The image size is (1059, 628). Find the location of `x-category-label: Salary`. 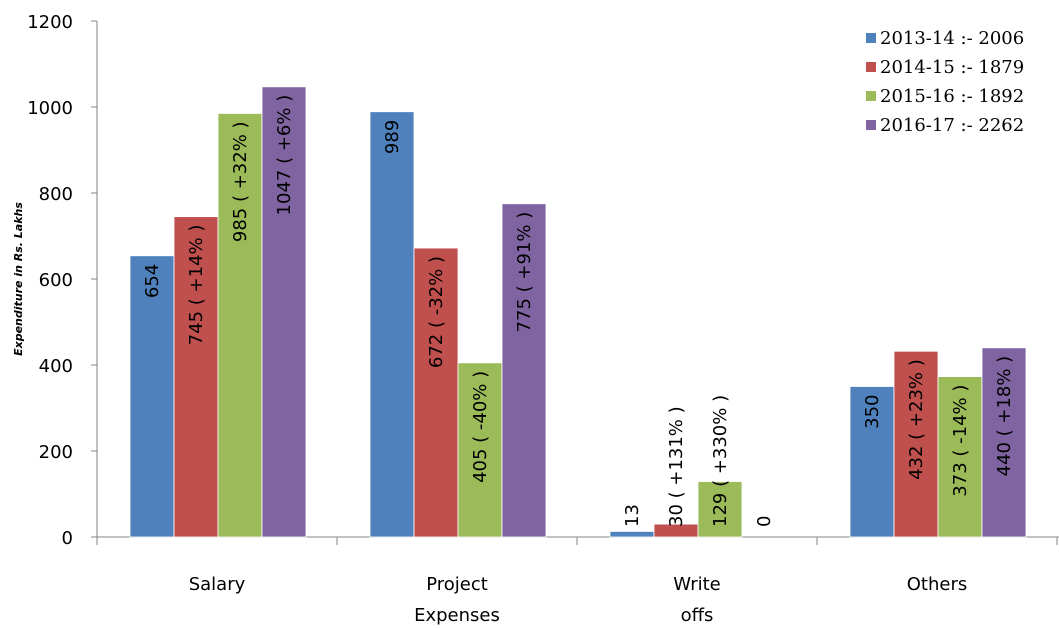

x-category-label: Salary is located at coordinates (217, 584).